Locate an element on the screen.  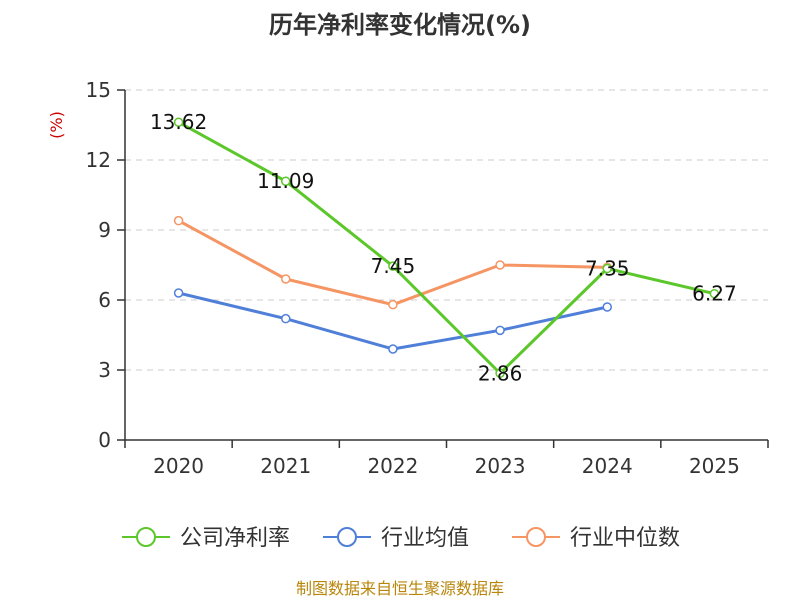
data-label: 2.86 is located at coordinates (500, 373).